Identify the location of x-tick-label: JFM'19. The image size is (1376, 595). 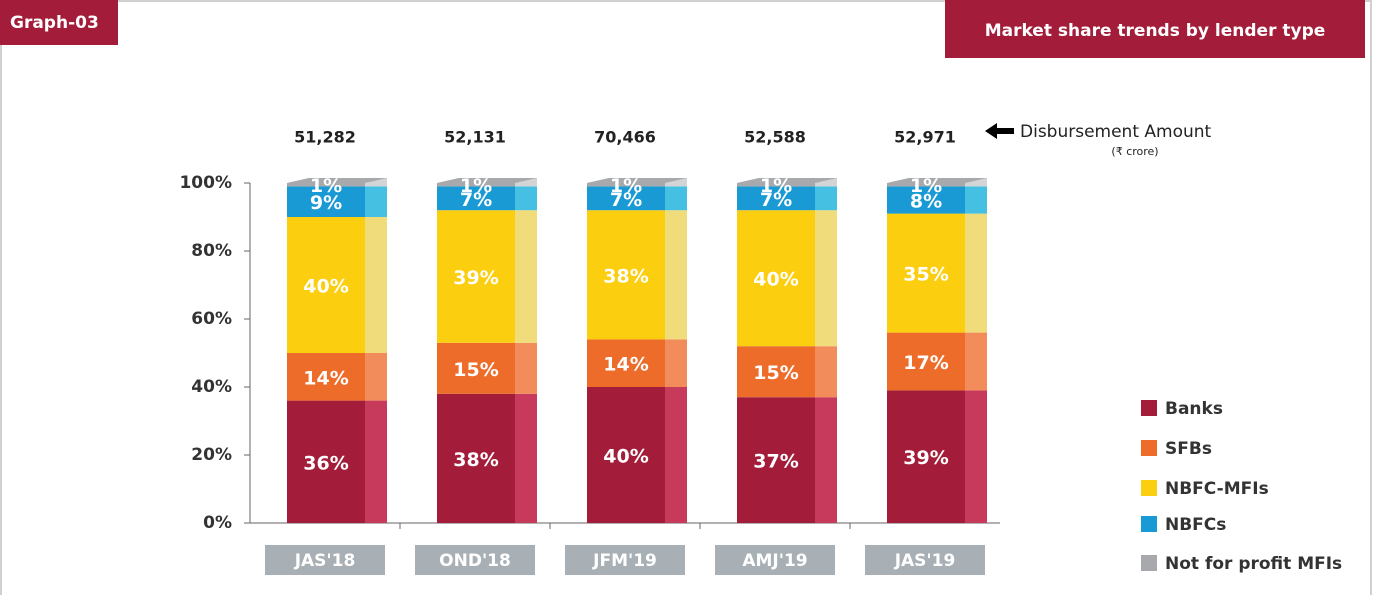
(624, 561).